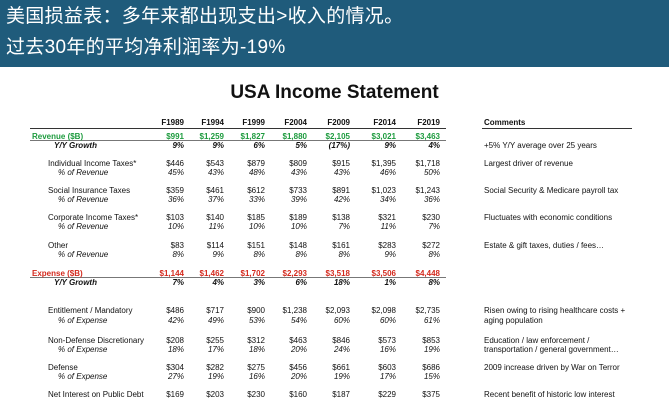  Describe the element at coordinates (215, 163) in the screenshot. I see `cell-value: $543` at that location.